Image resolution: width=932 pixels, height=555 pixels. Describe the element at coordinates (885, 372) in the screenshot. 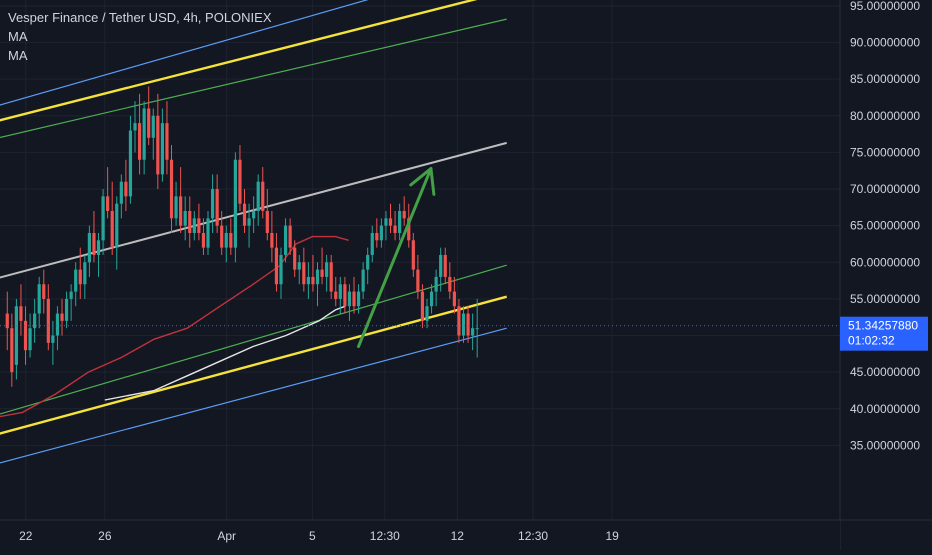

I see `price-tick-label: 45.00000000` at that location.